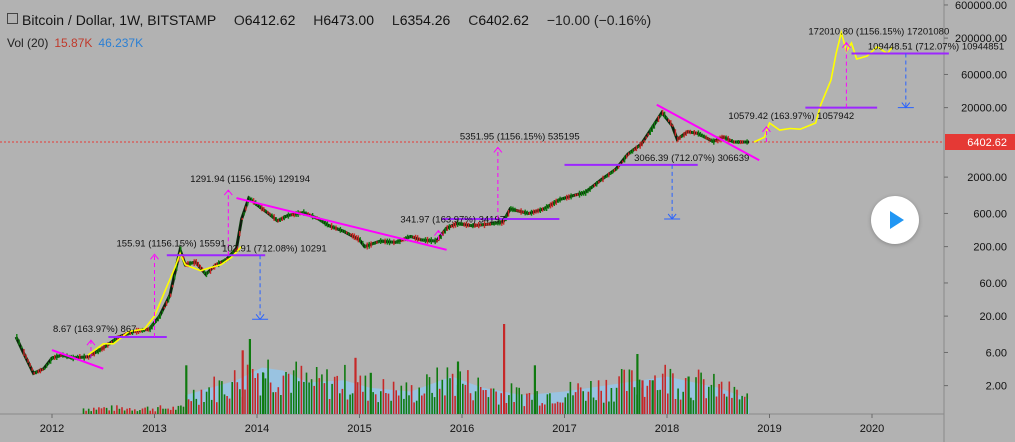  Describe the element at coordinates (12, 18) in the screenshot. I see `collapse-icon` at that location.